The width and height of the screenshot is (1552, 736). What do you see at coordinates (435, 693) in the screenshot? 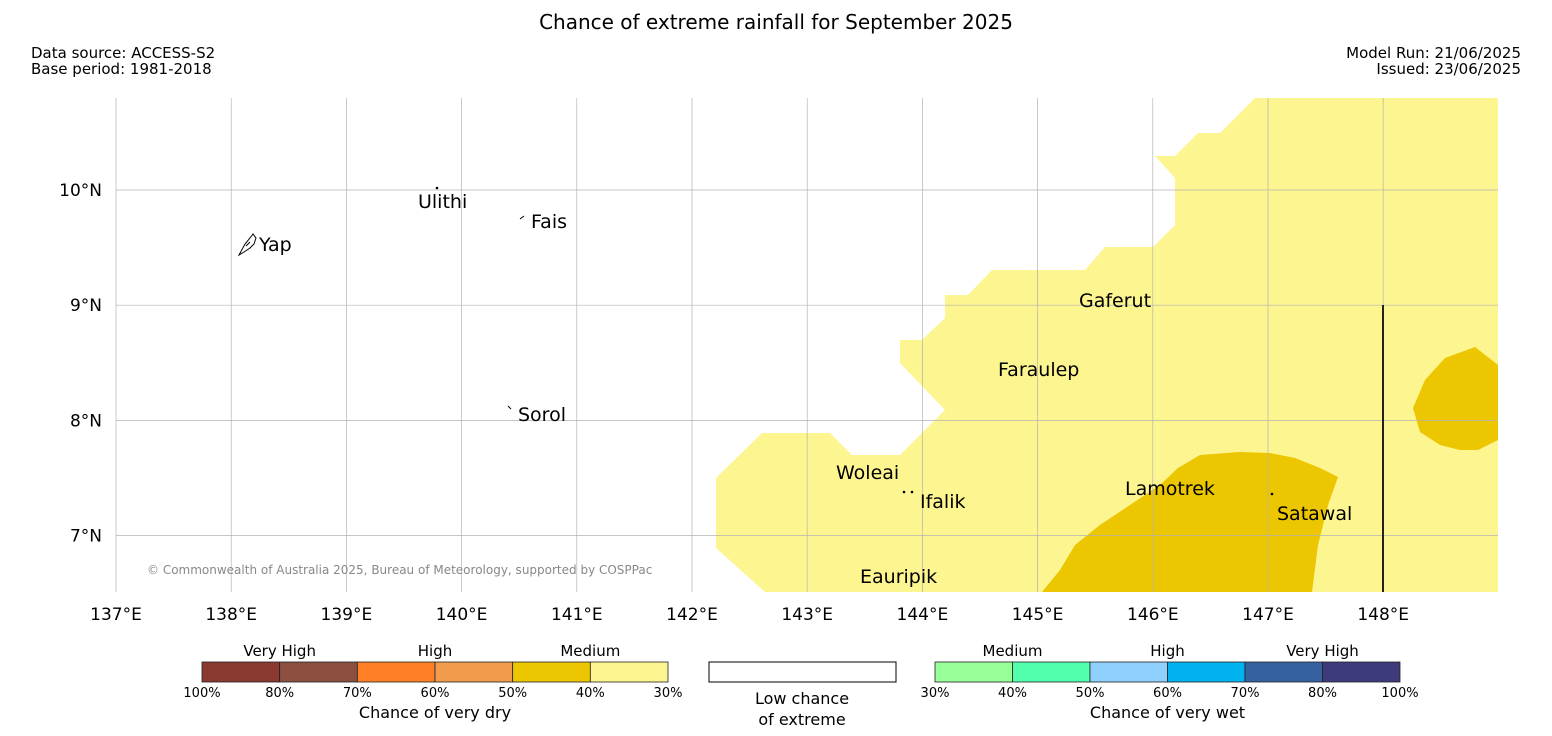
I see `legend-dry-percent-label: 60%` at bounding box center [435, 693].